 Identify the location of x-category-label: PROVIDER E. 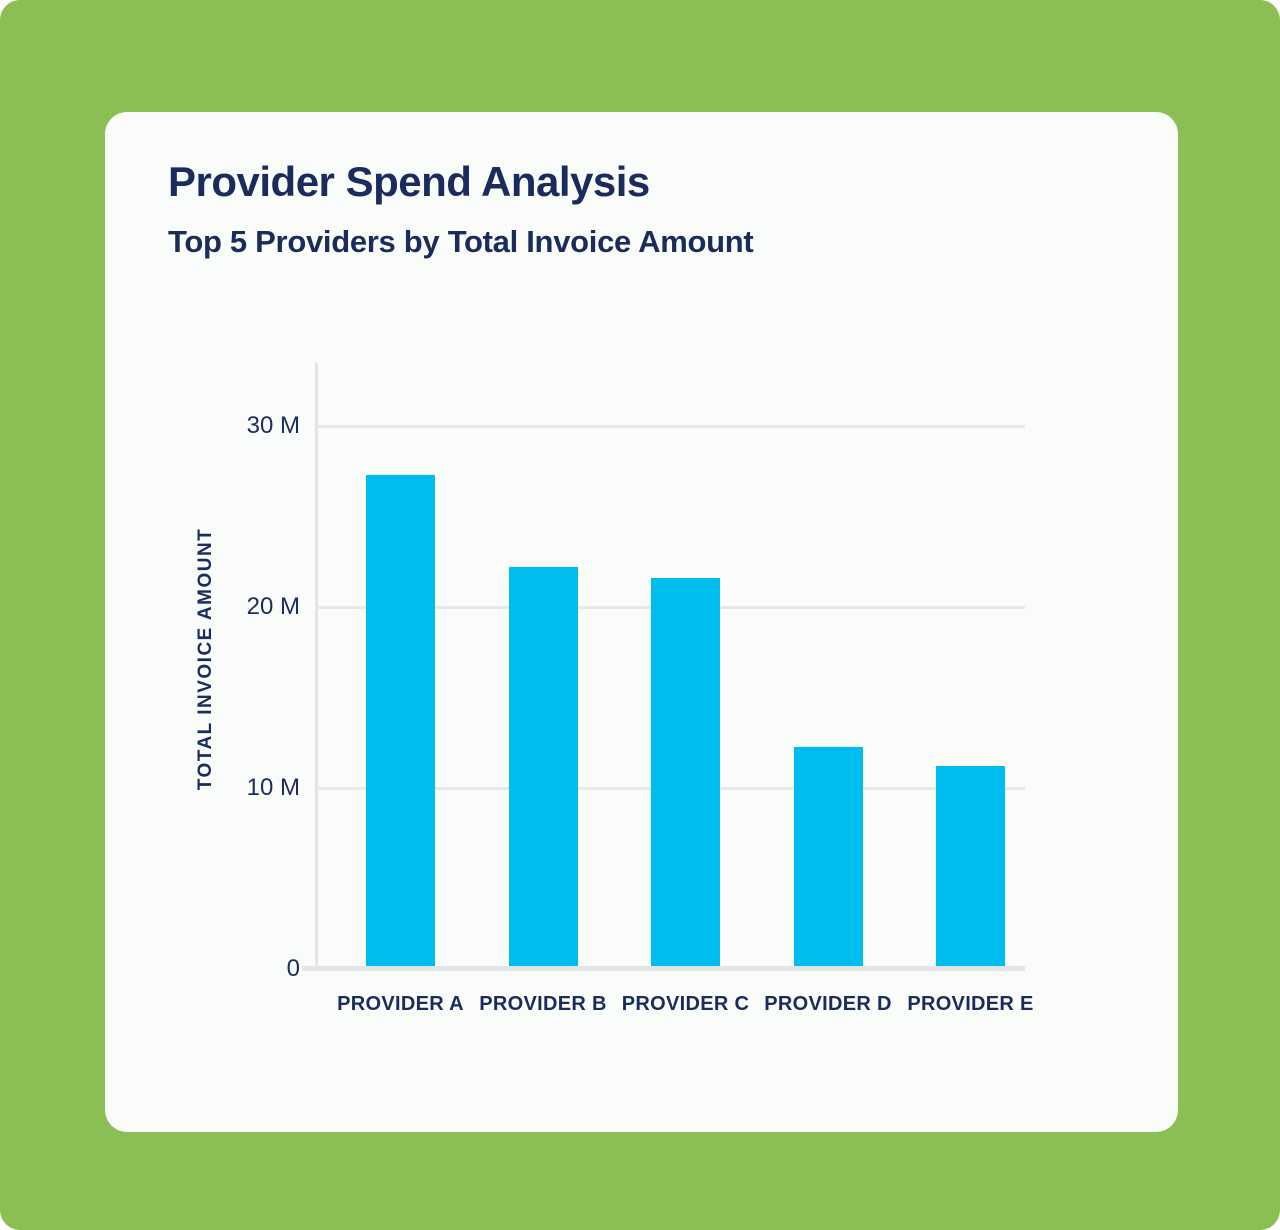
(970, 1004).